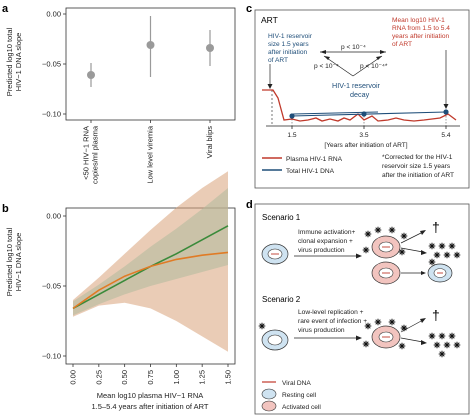  Describe the element at coordinates (150, 395) in the screenshot. I see `panel-b-xlabel-line1: Mean log10 plasma HIV−1 RNA` at that location.